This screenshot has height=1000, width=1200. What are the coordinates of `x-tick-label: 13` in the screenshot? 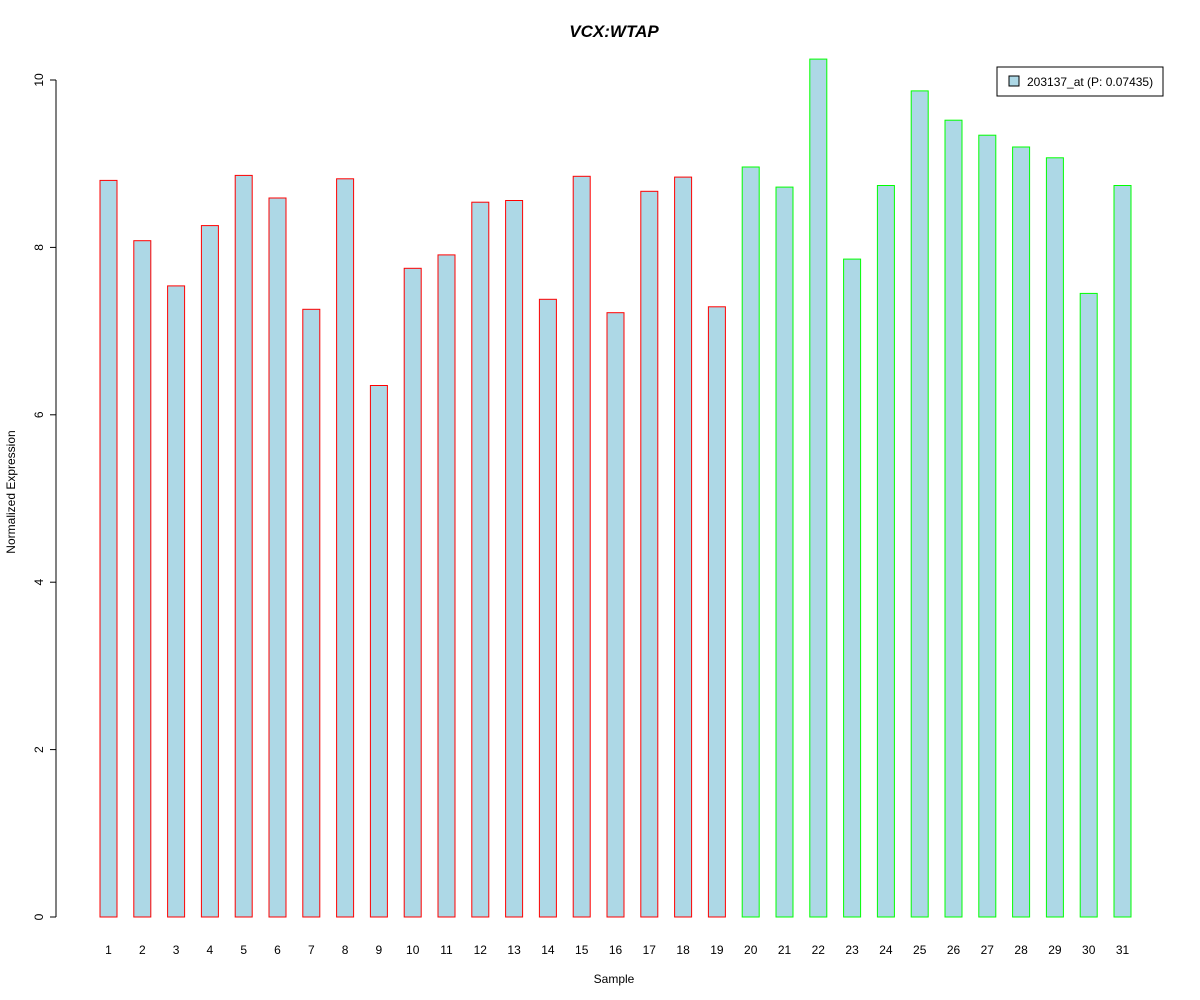 It's located at (514, 950).